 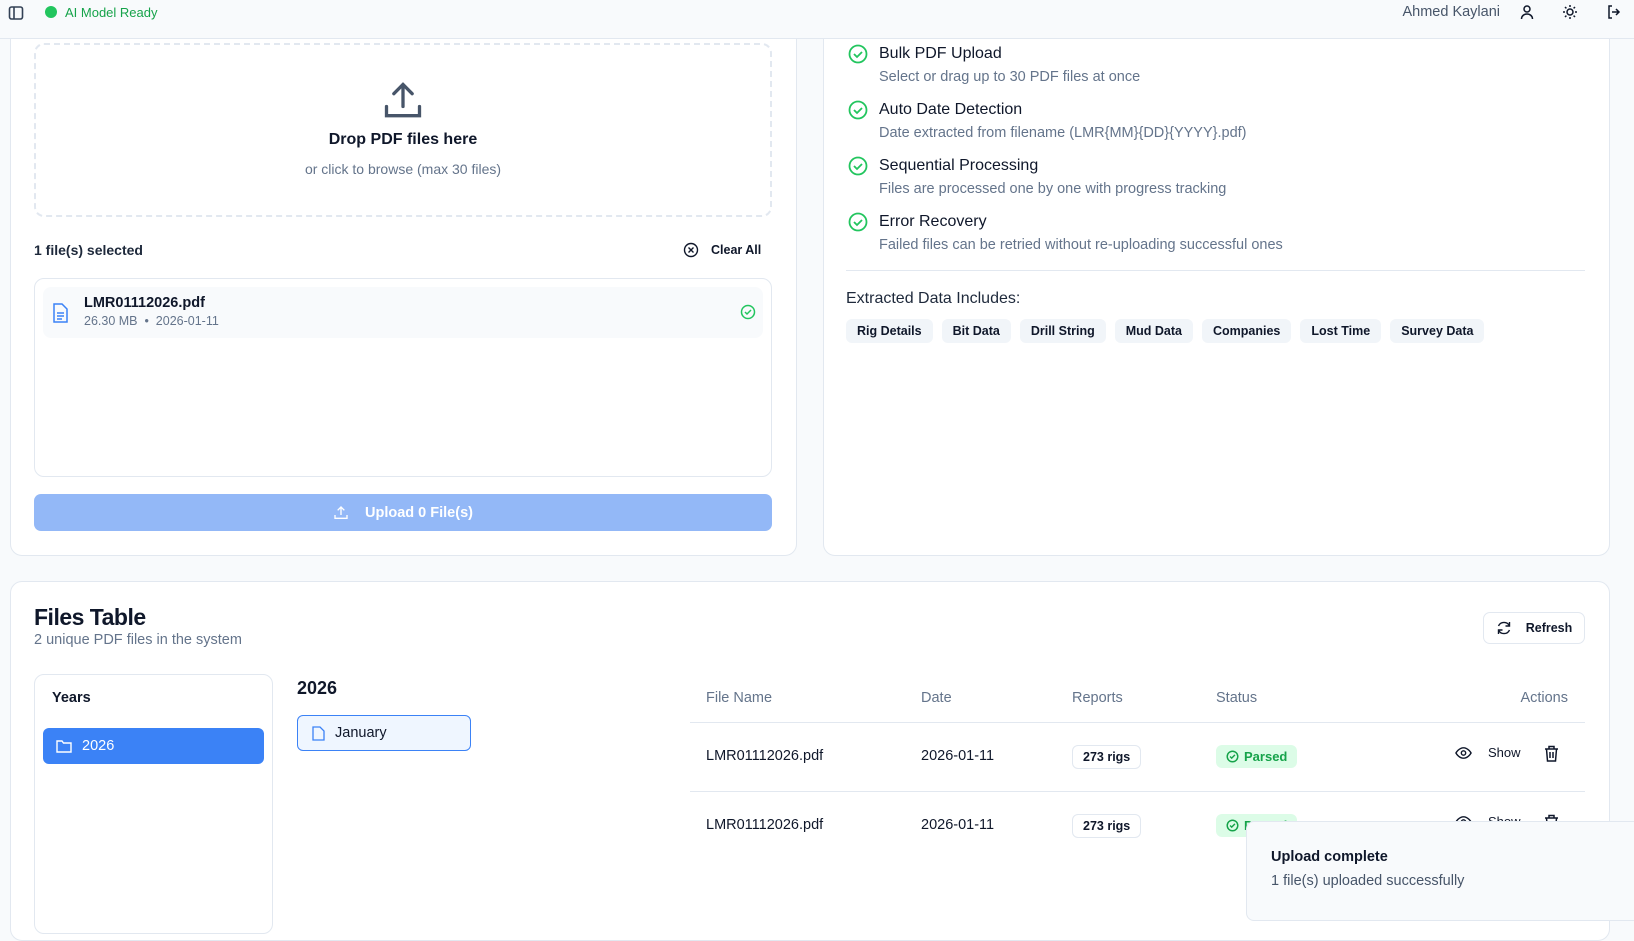 I want to click on sidebar-toggle-icon, so click(x=16, y=13).